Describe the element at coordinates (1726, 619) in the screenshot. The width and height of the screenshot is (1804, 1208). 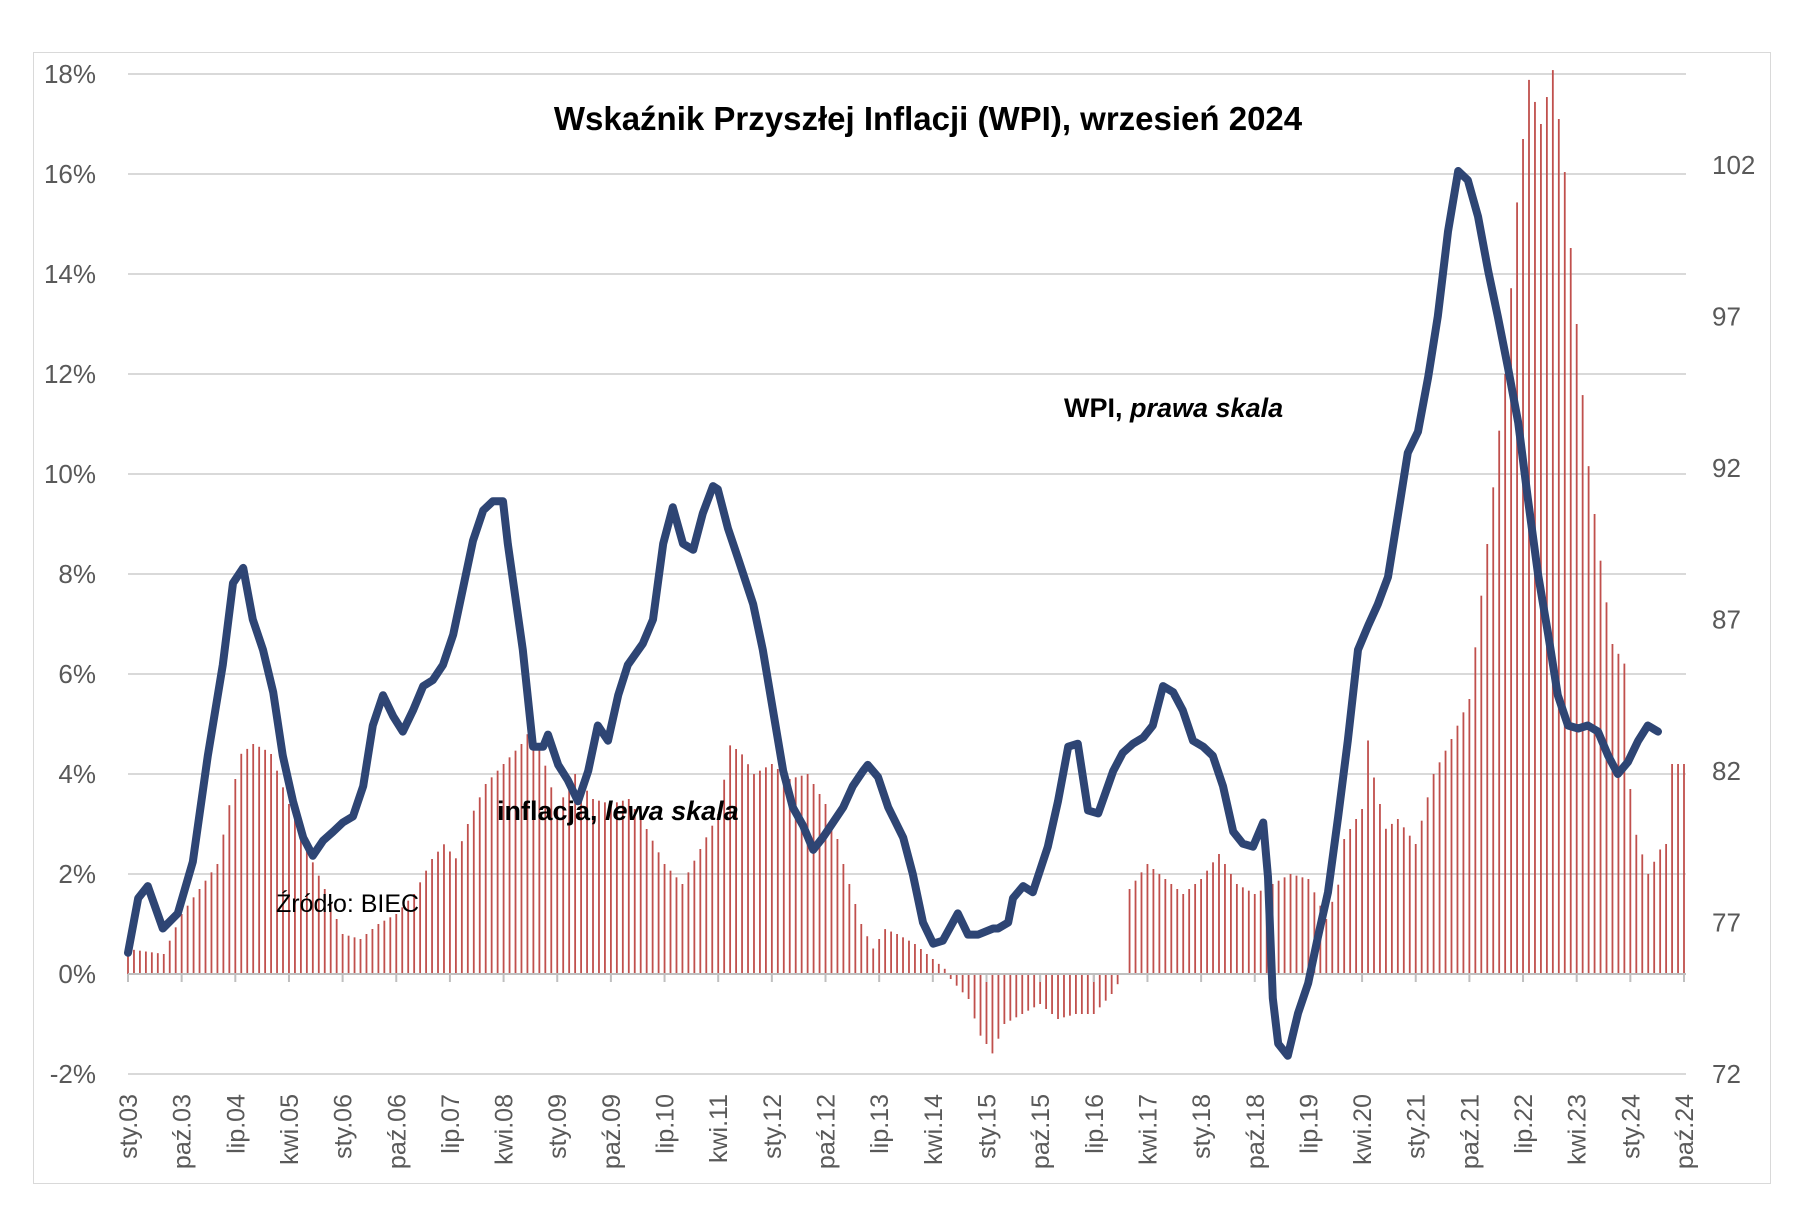
I see `right-tick-label: 87` at that location.